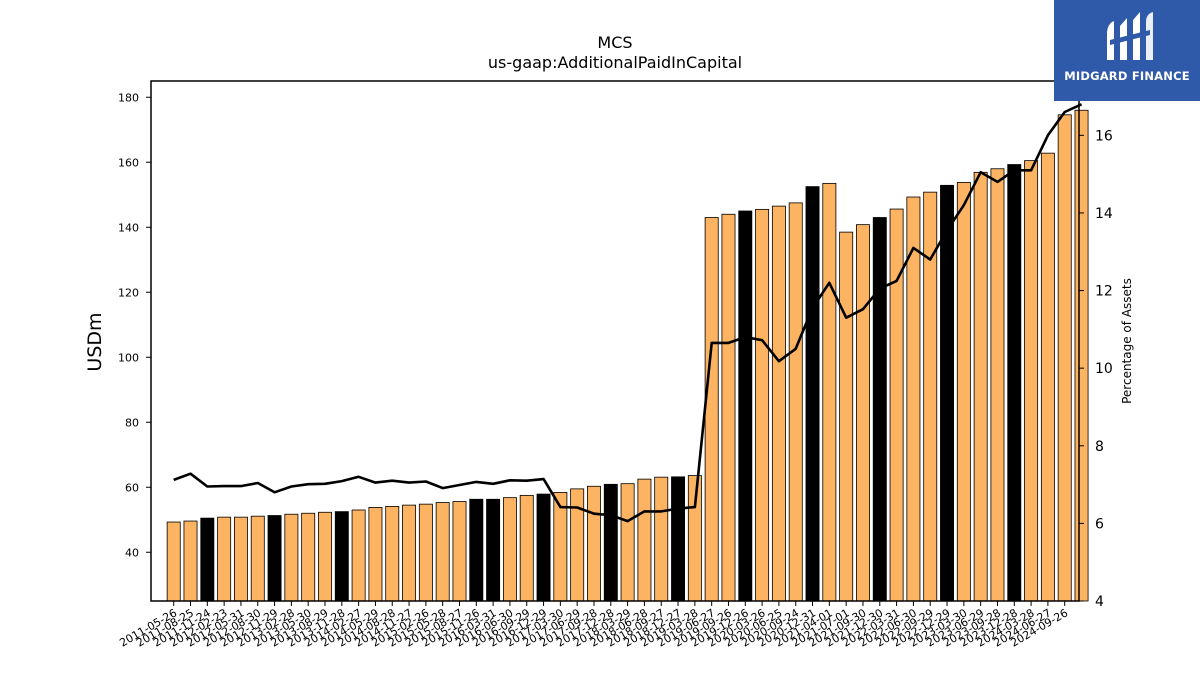 The height and width of the screenshot is (675, 1200). Describe the element at coordinates (1099, 524) in the screenshot. I see `y2-tick-label: 6` at that location.